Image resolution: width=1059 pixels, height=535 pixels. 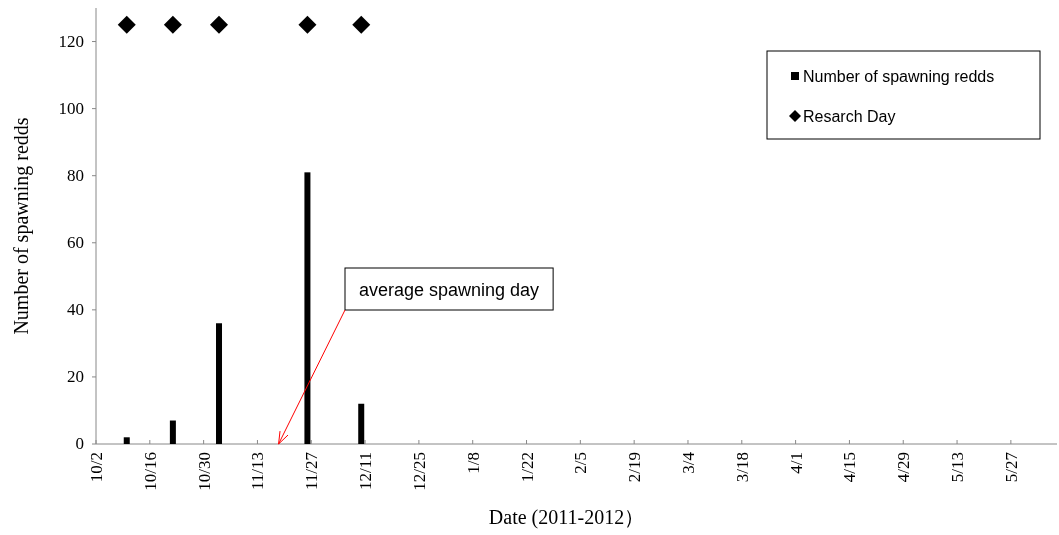 What do you see at coordinates (75, 242) in the screenshot?
I see `y-tick-label: 60` at bounding box center [75, 242].